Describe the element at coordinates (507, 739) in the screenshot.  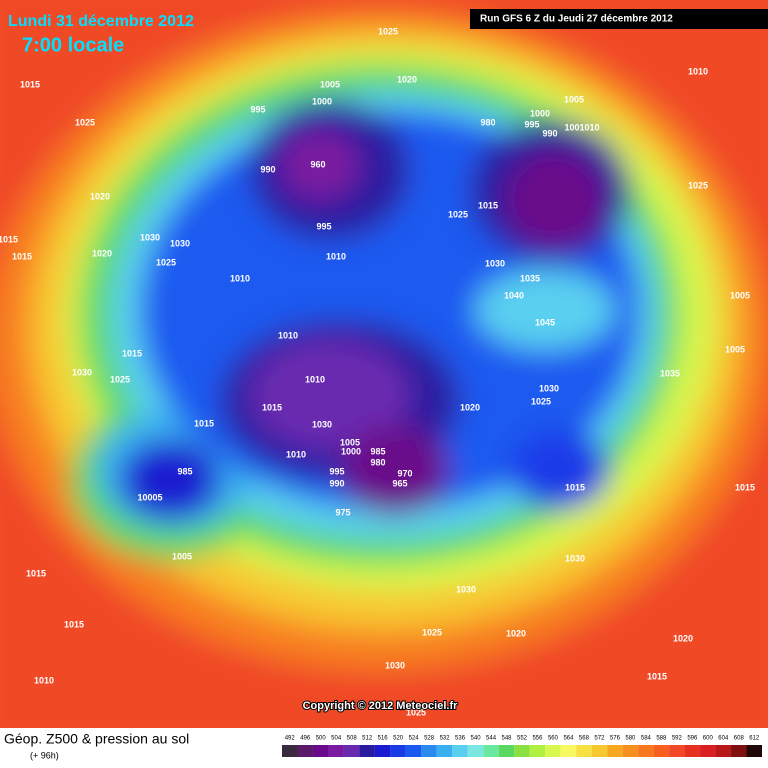
I see `scale-label: 548` at that location.